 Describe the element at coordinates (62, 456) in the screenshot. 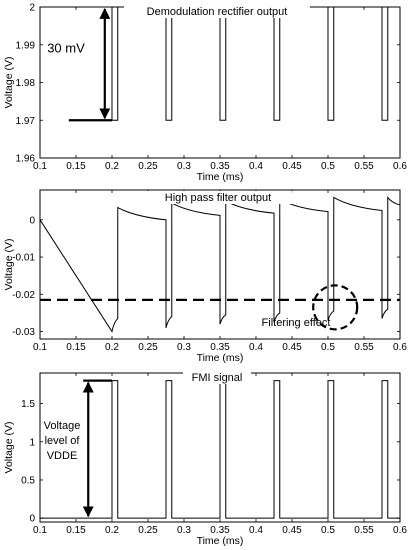

I see `annotation-vdde-line: VDDE` at that location.